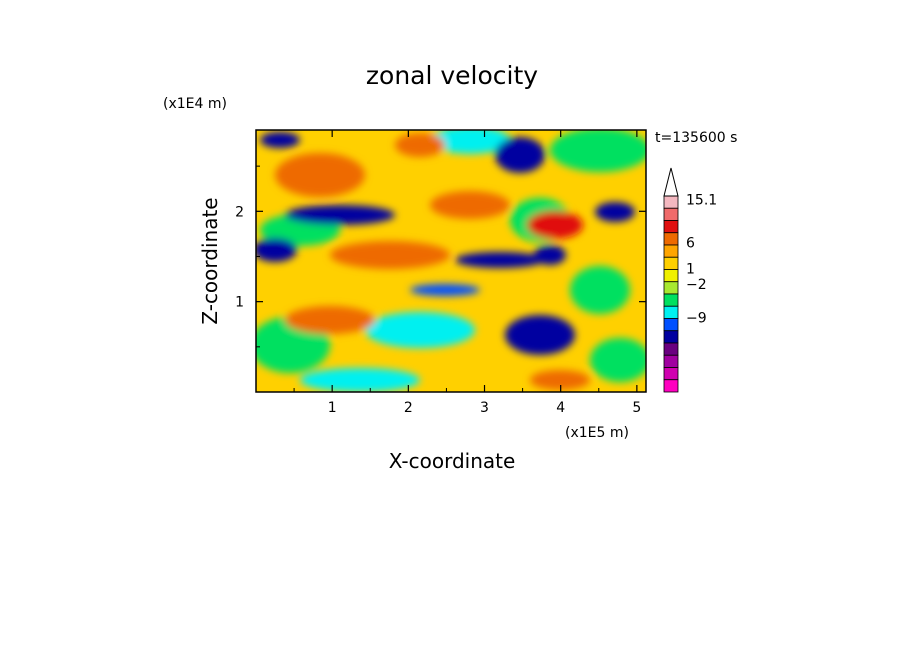  What do you see at coordinates (332, 408) in the screenshot?
I see `x-tick-label: 1` at bounding box center [332, 408].